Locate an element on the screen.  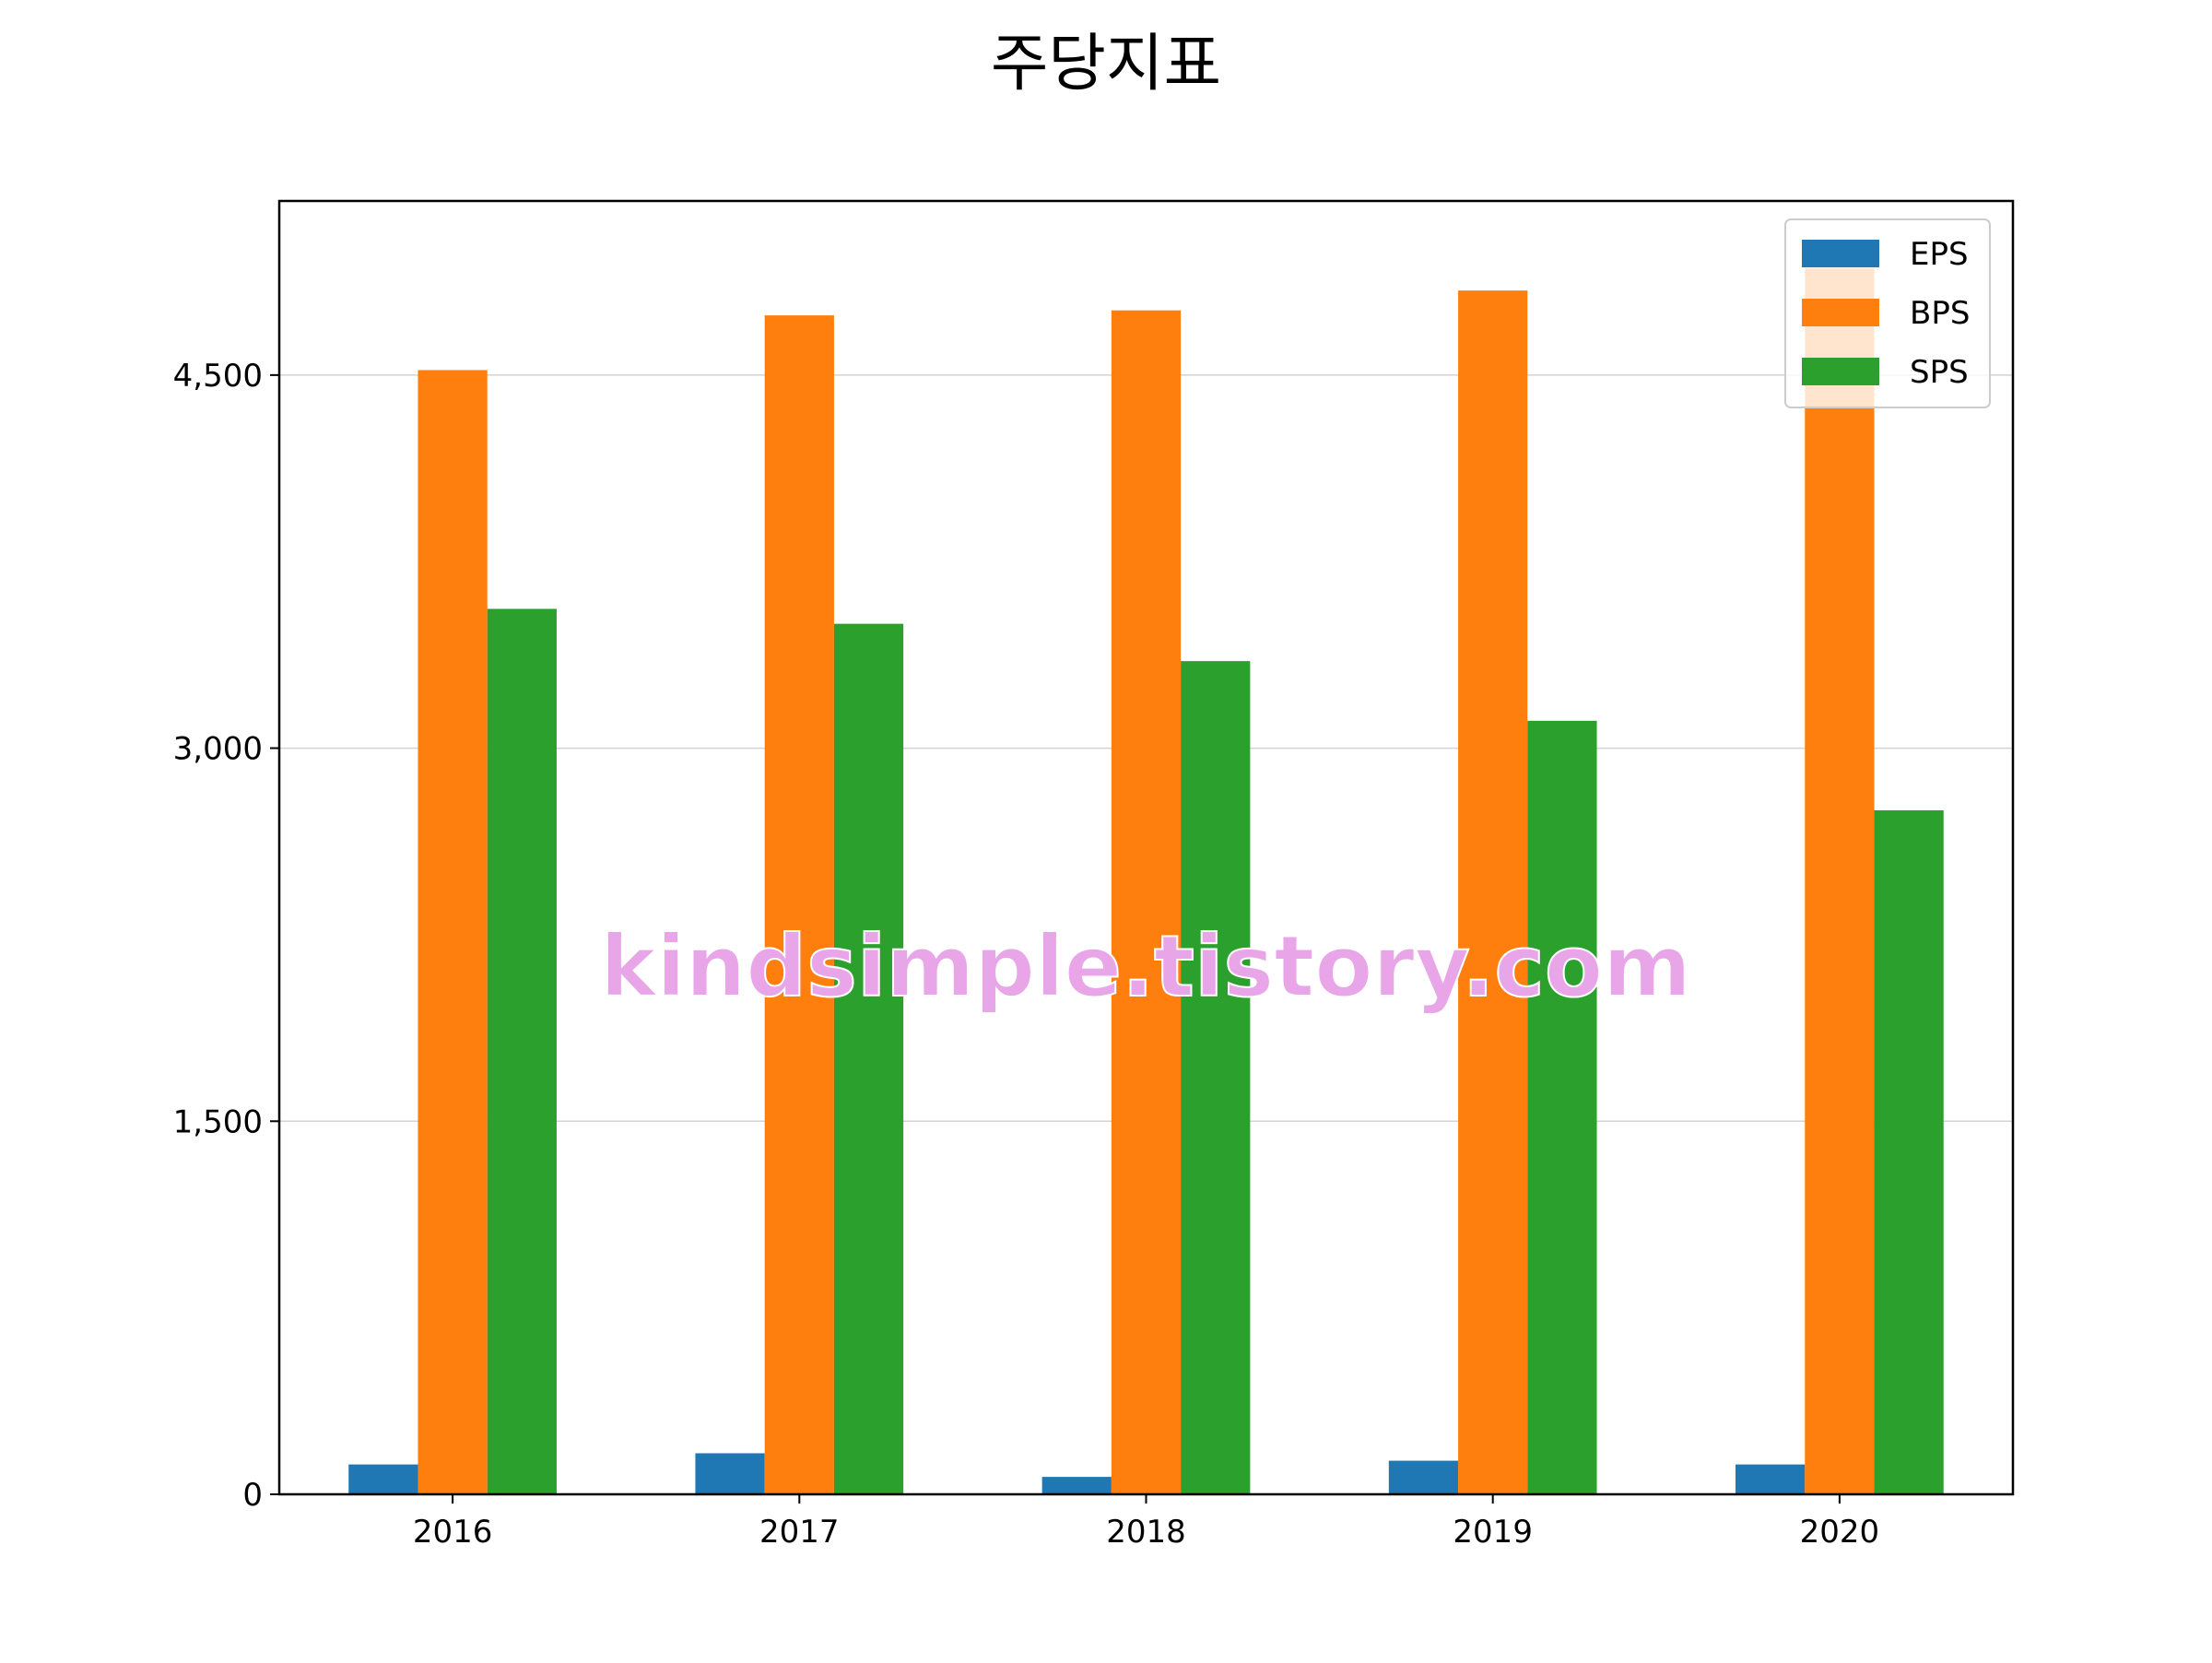
bar-sps-2020 is located at coordinates (1909, 1152).